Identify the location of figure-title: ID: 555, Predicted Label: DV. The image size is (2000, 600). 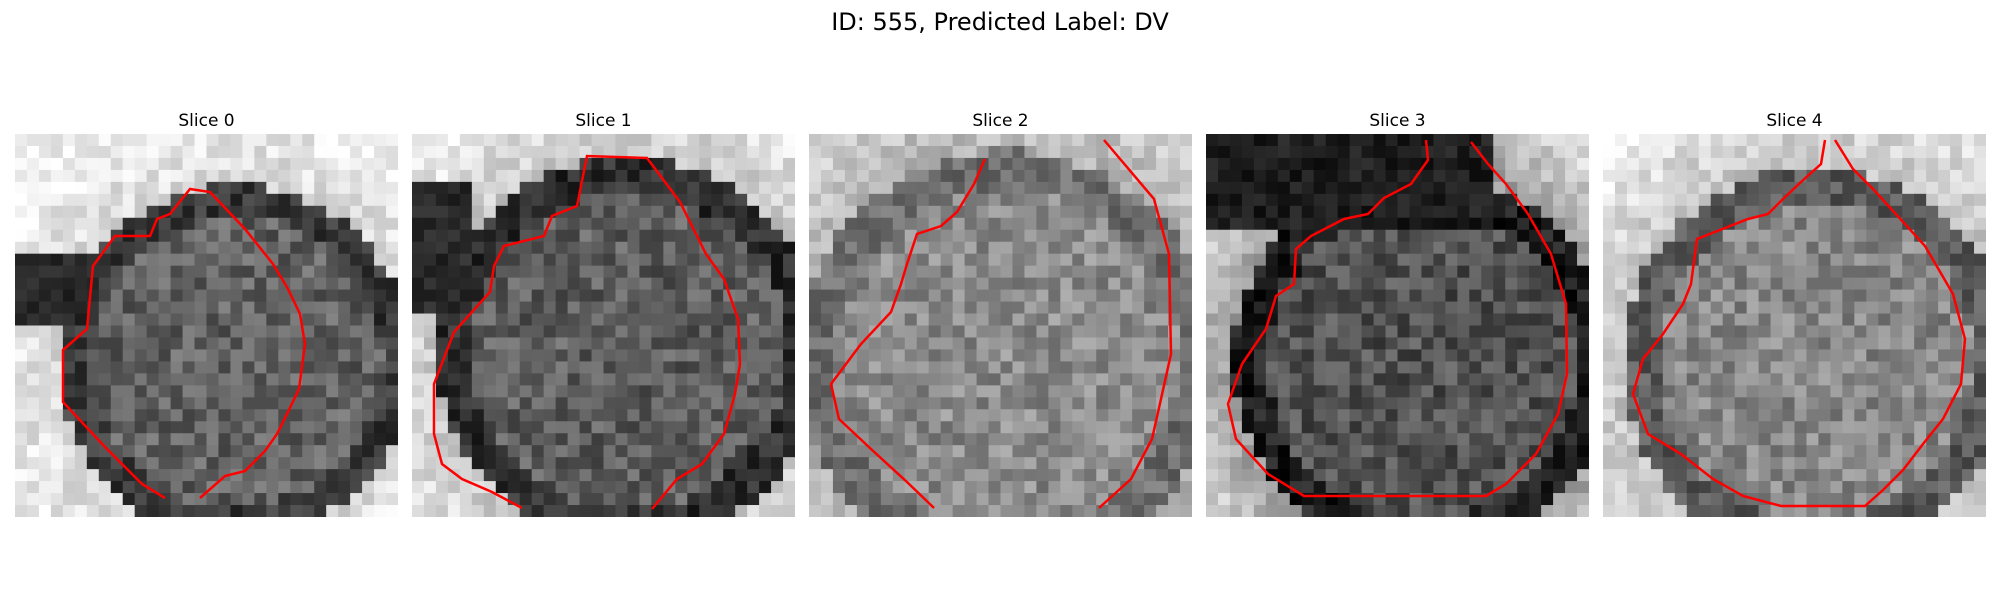
(1000, 22).